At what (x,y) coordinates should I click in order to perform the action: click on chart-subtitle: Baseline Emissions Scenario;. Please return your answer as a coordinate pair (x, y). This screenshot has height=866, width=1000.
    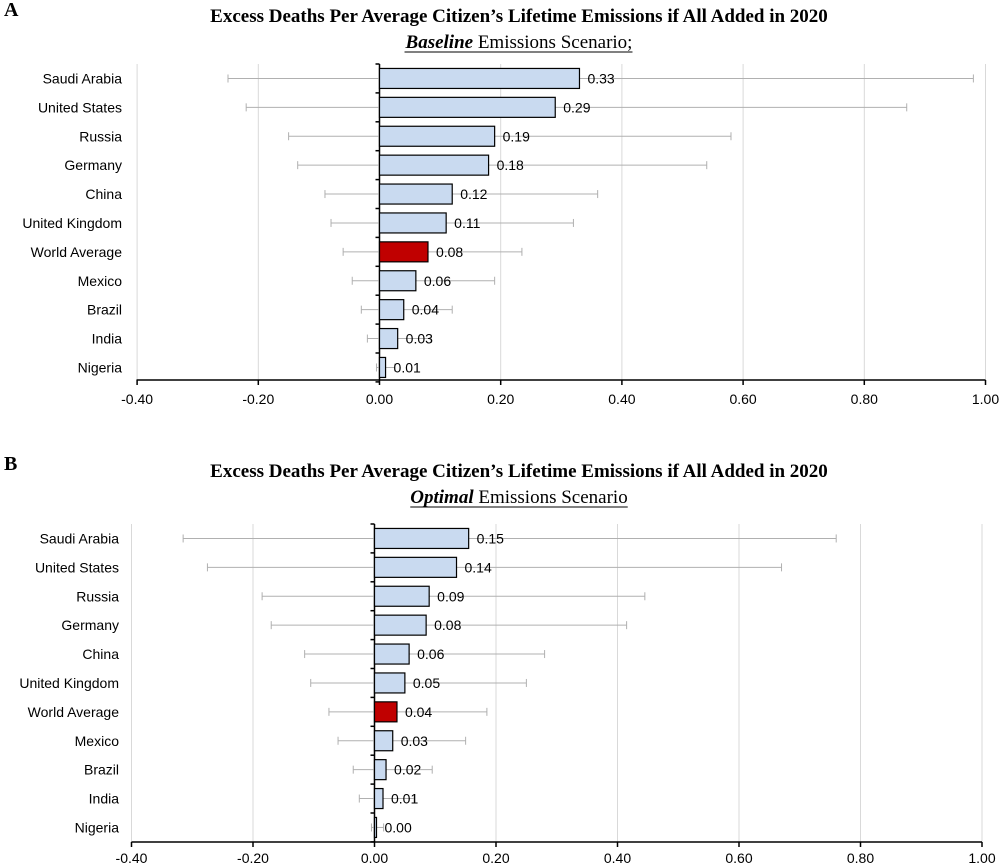
    Looking at the image, I should click on (519, 42).